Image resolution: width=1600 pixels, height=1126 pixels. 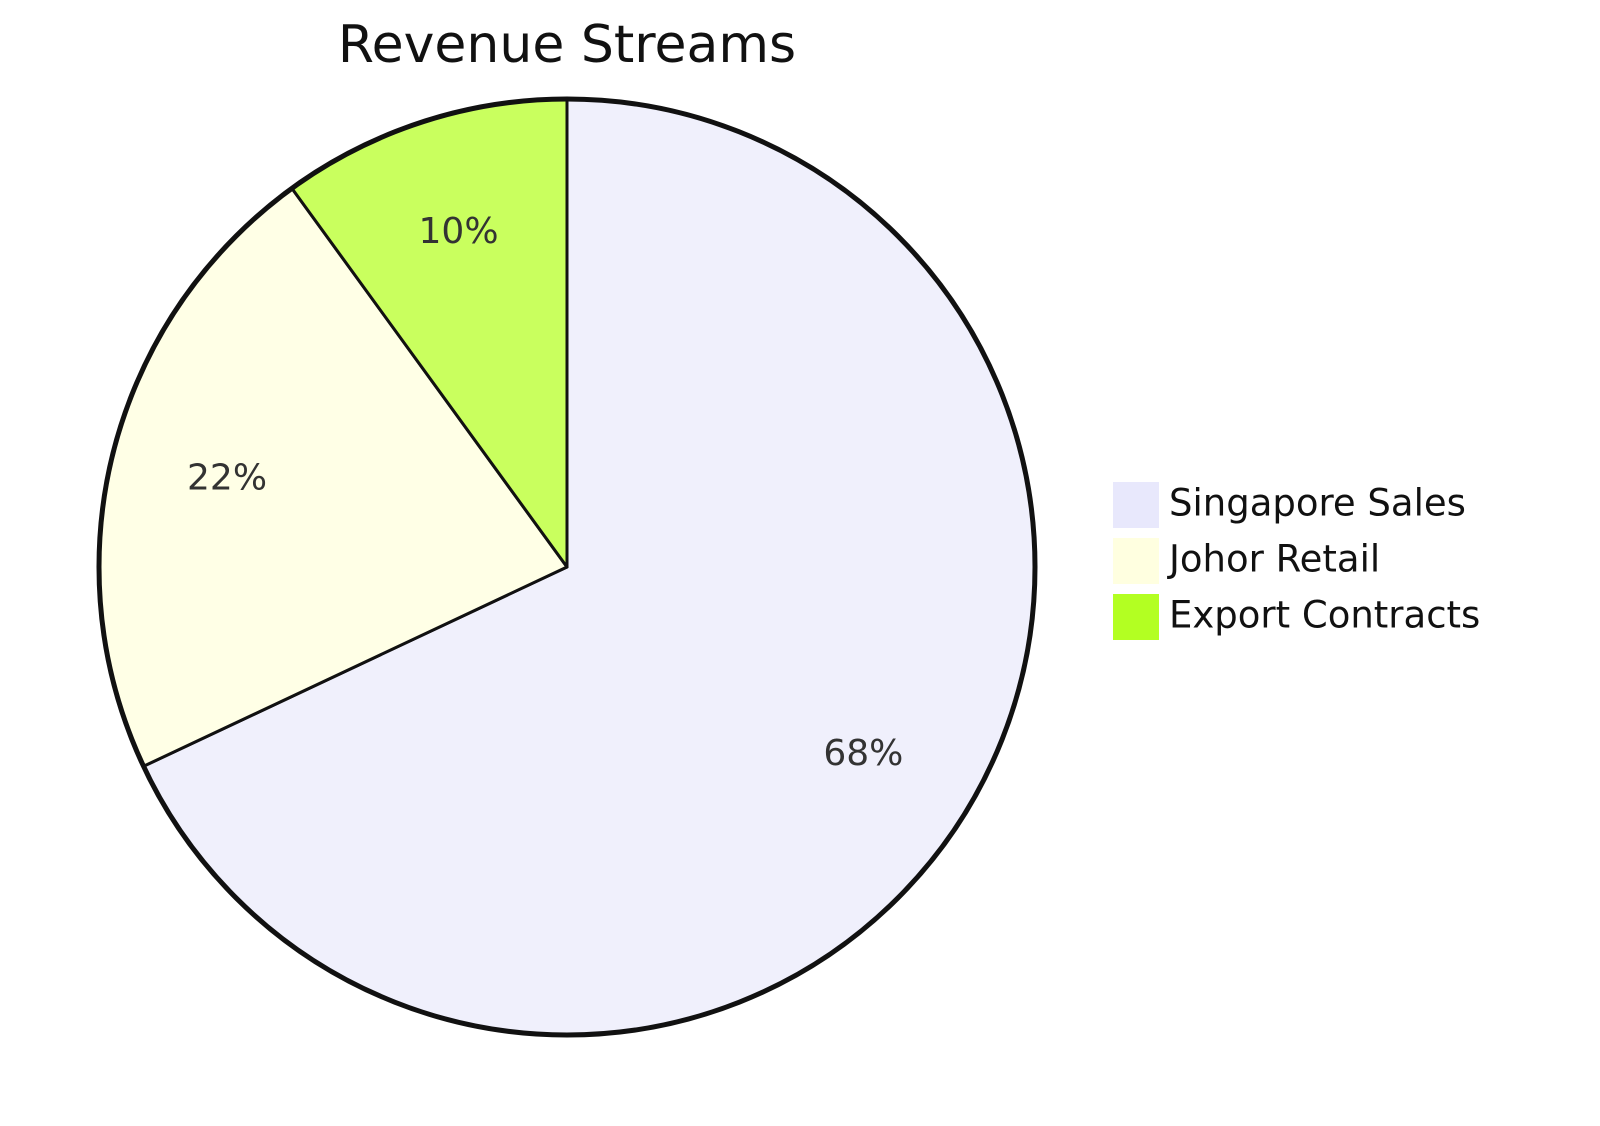 What do you see at coordinates (459, 231) in the screenshot?
I see `slice-label-export-contracts: 10%` at bounding box center [459, 231].